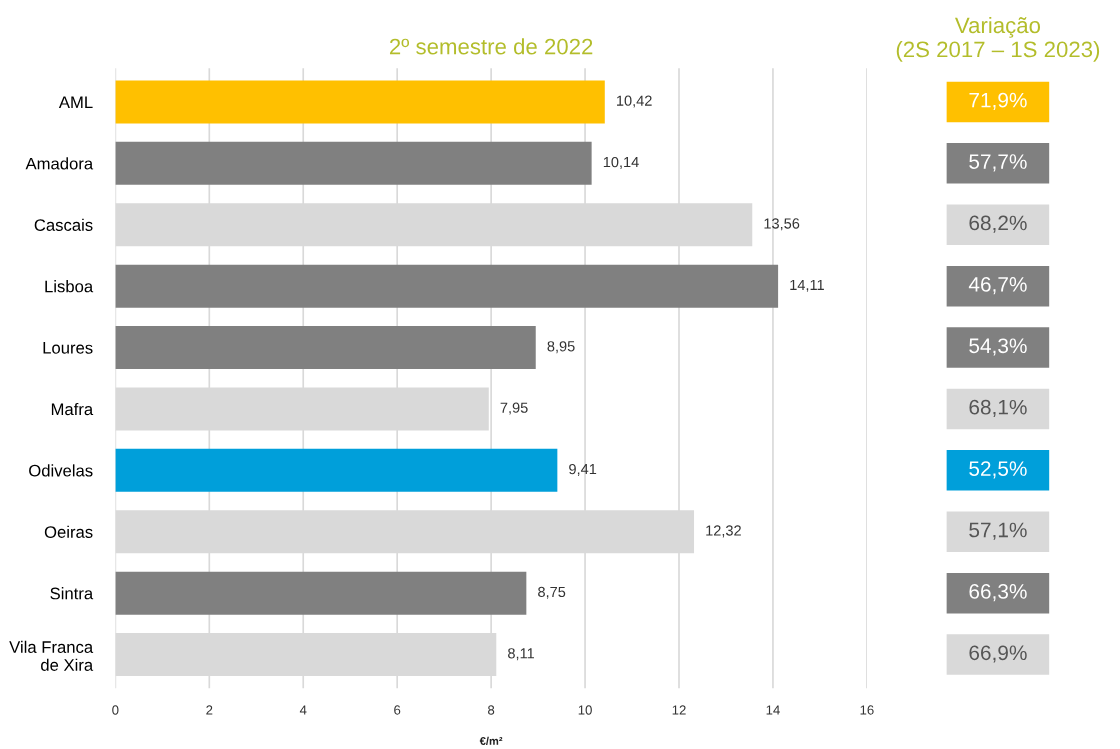 The height and width of the screenshot is (749, 1120). What do you see at coordinates (998, 408) in the screenshot?
I see `text: 68,1%` at bounding box center [998, 408].